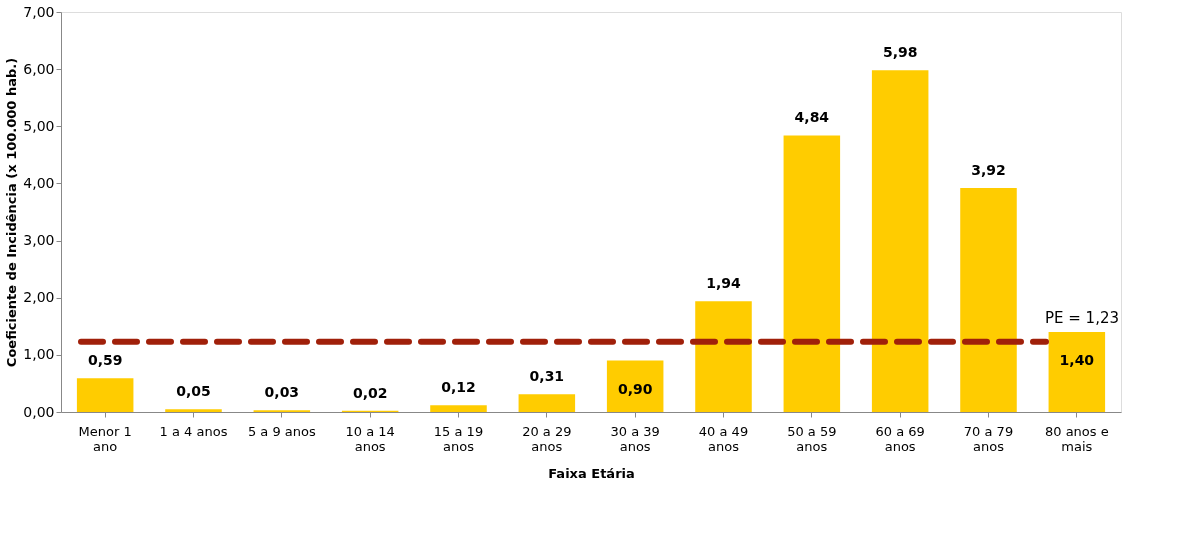  I want to click on y-tick-label: 0,00, so click(39, 411).